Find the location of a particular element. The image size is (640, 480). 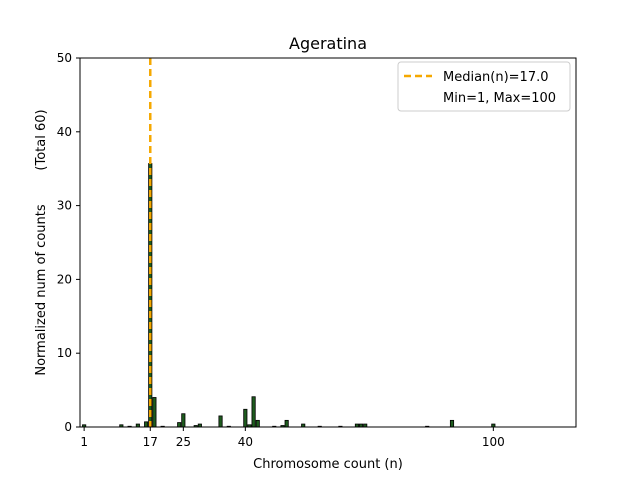

y-axis-label-total: (Total 60) is located at coordinates (41, 139).